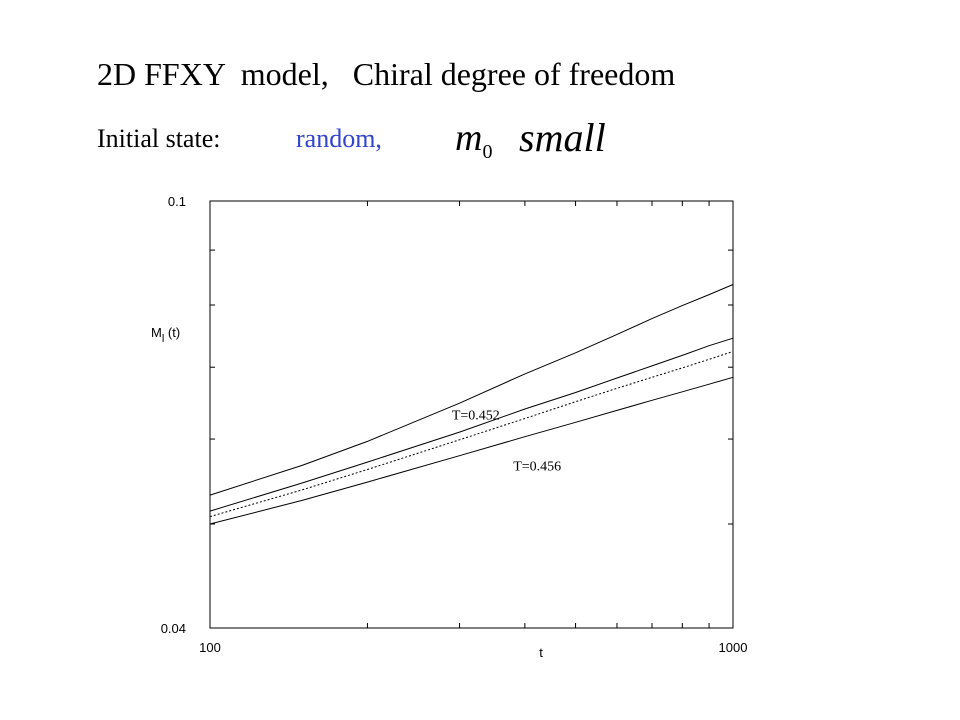  I want to click on y-axis-label-subscript: l, so click(163, 339).